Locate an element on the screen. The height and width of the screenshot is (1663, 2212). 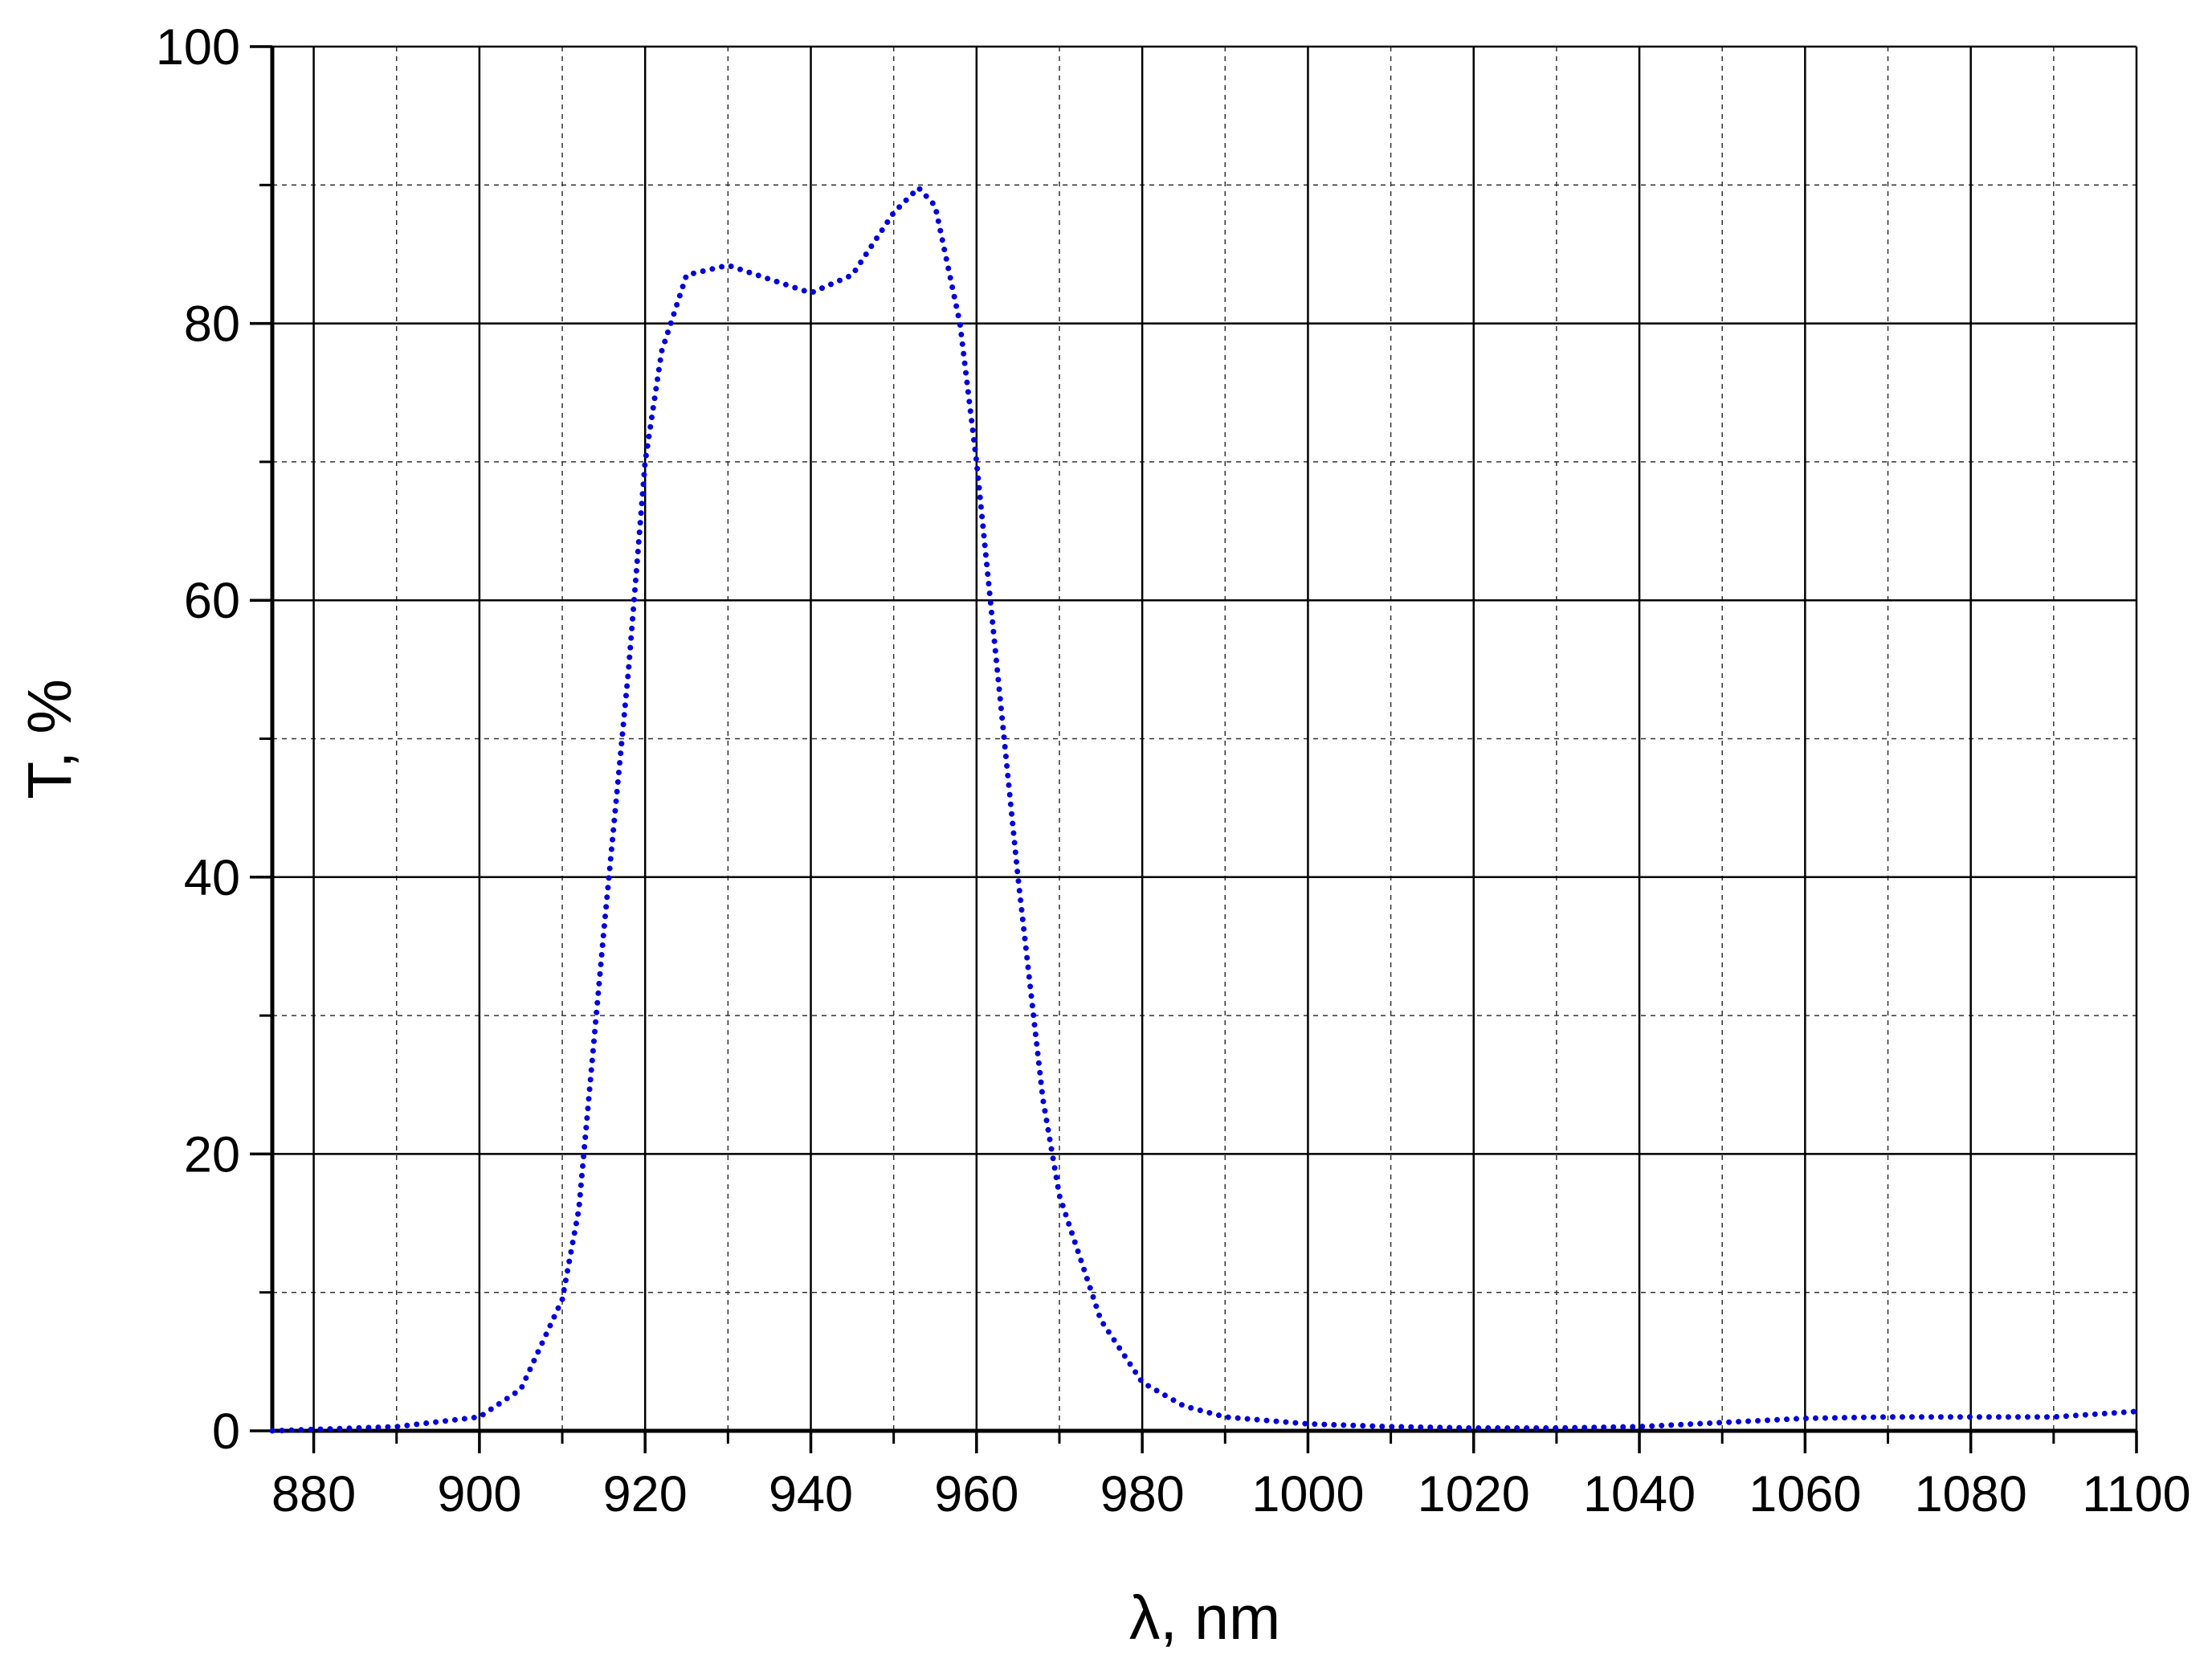
y-axis-title: T, % is located at coordinates (49, 739).